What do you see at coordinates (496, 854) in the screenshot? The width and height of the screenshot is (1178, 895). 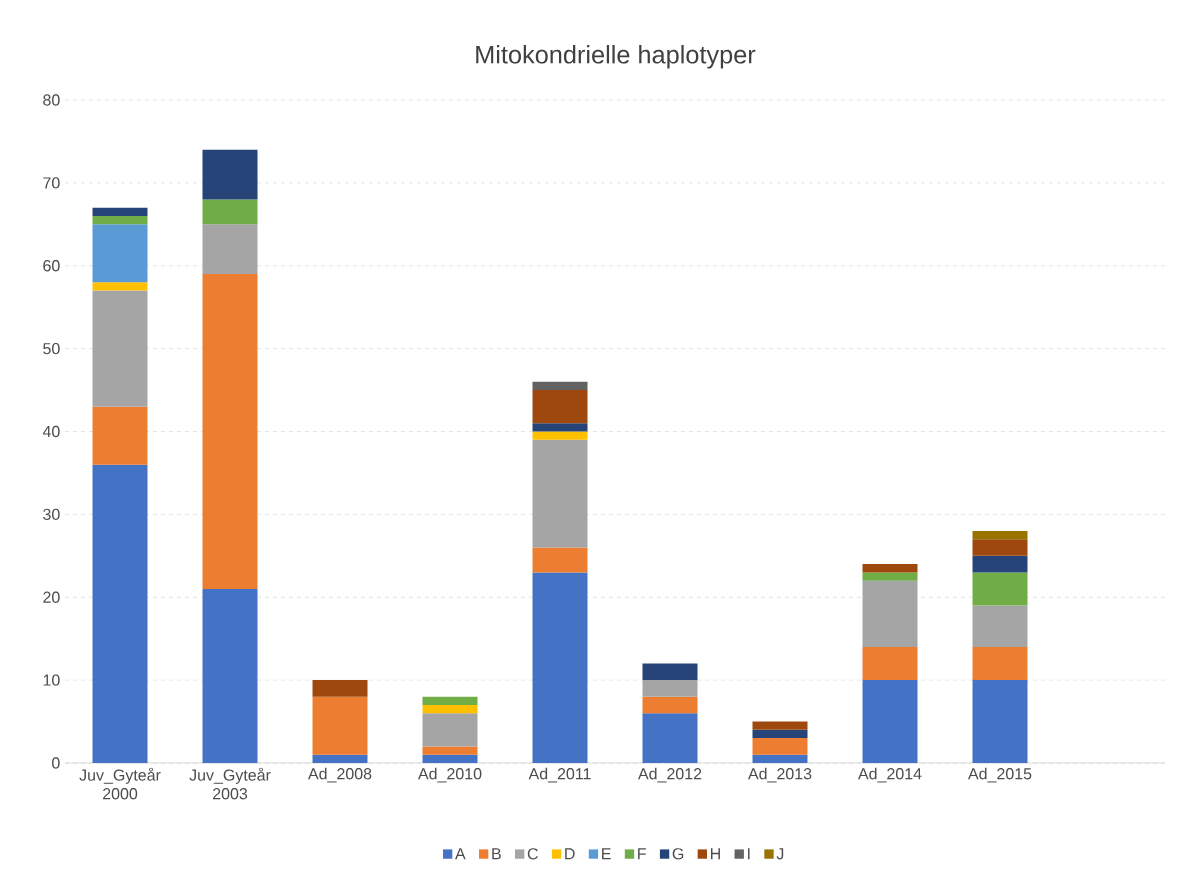 I see `legend-label: B` at bounding box center [496, 854].